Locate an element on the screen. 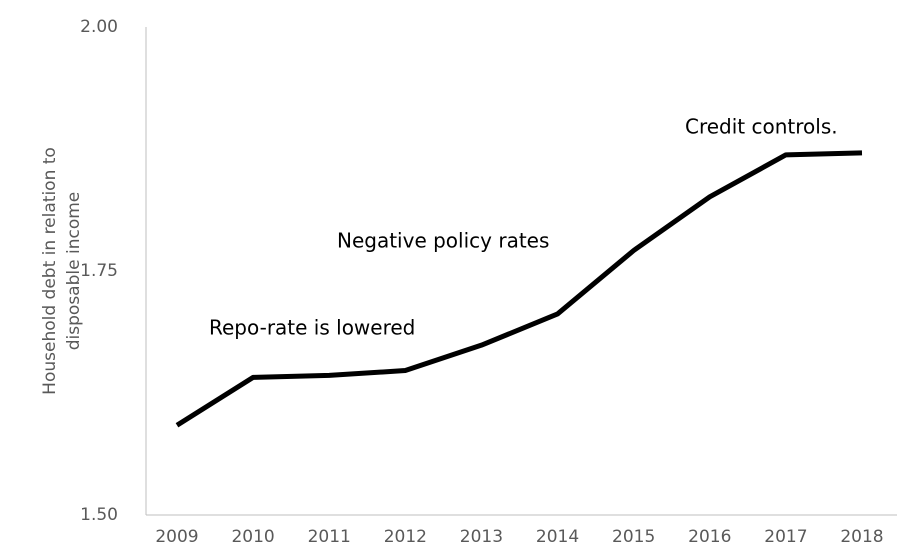  x-tick-label: 2018 is located at coordinates (861, 537).